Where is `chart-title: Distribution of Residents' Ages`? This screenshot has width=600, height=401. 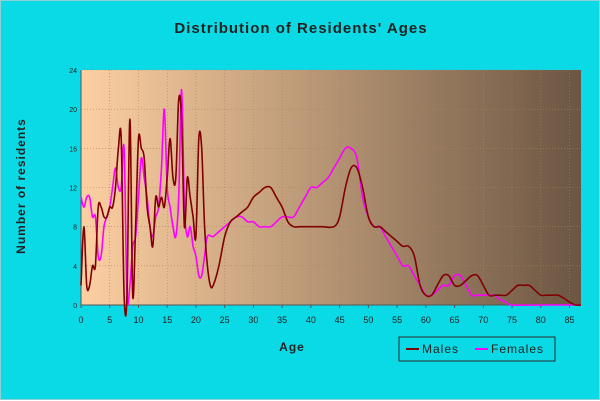 chart-title: Distribution of Residents' Ages is located at coordinates (300, 28).